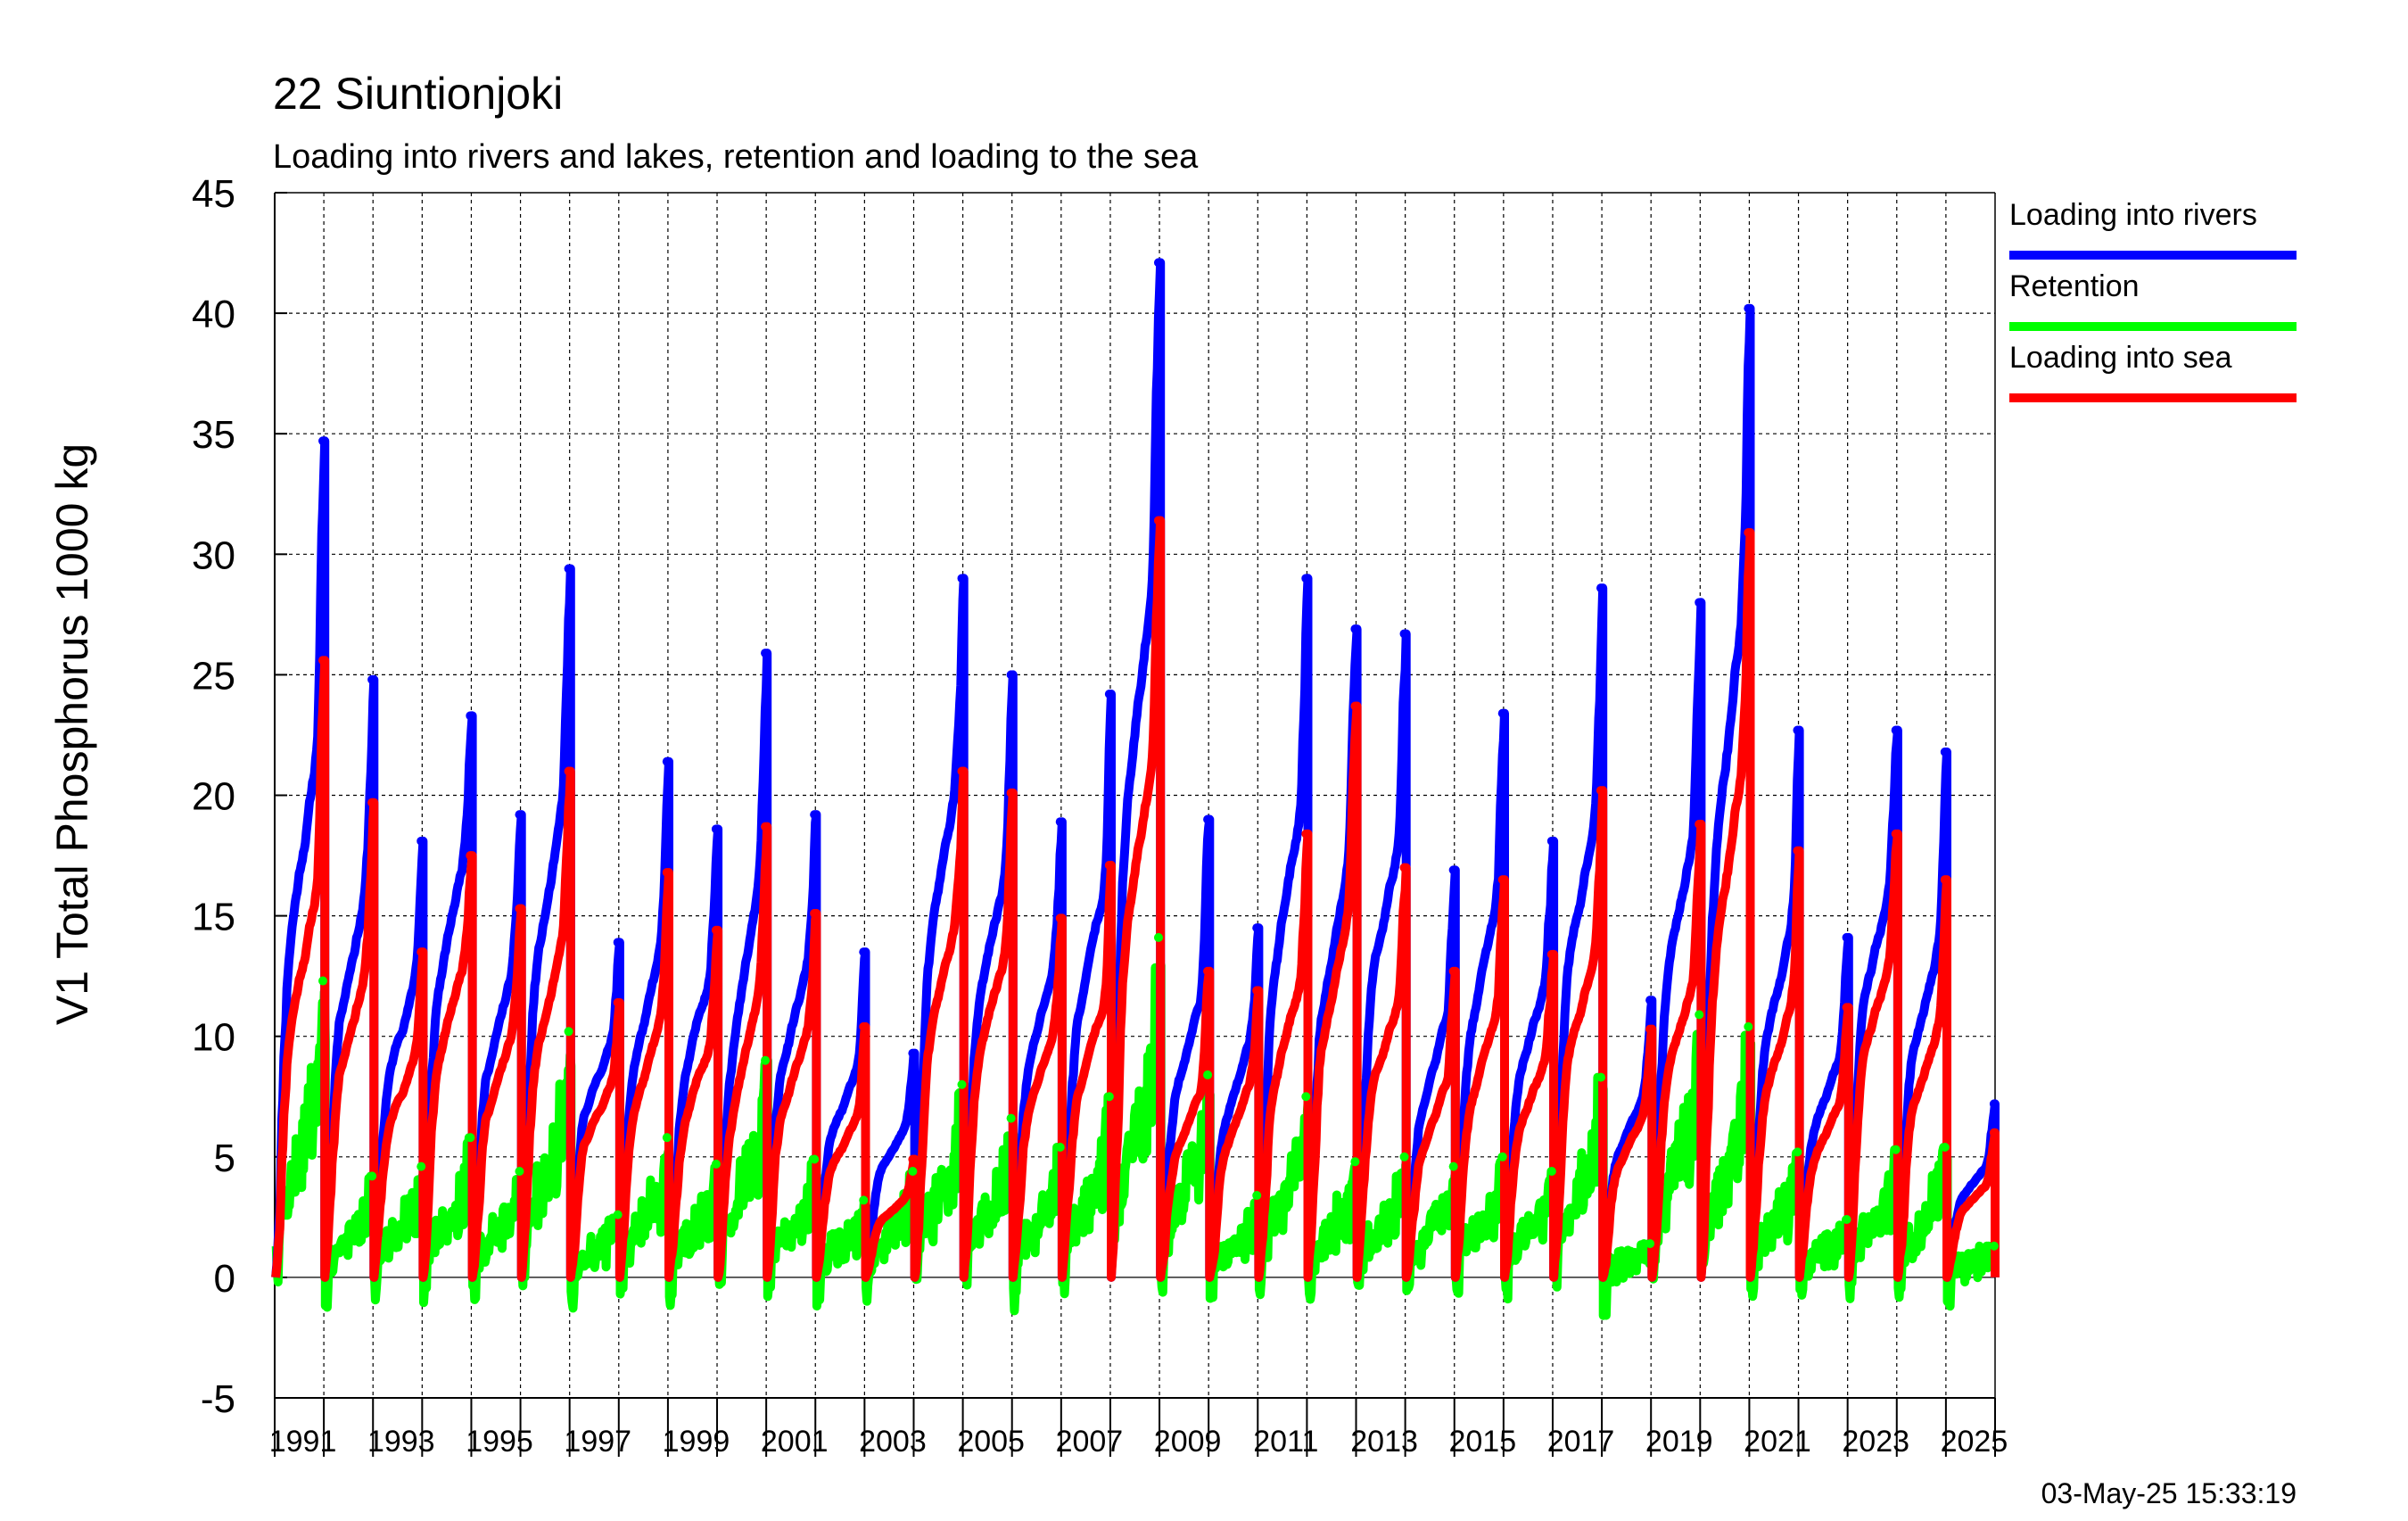 This screenshot has height=1521, width=2408. I want to click on x-tick-label: 2003, so click(893, 1442).